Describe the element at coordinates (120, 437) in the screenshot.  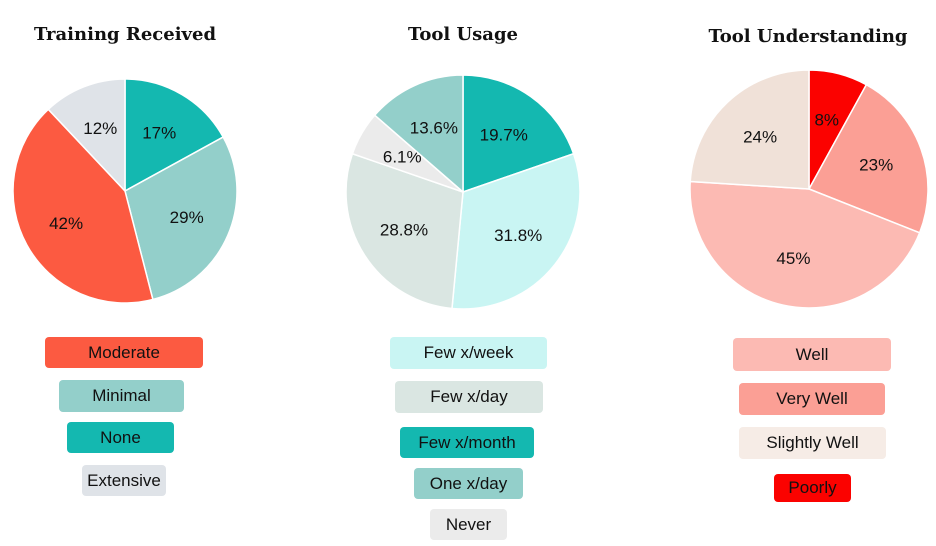
I see `legend-item-none: None` at that location.